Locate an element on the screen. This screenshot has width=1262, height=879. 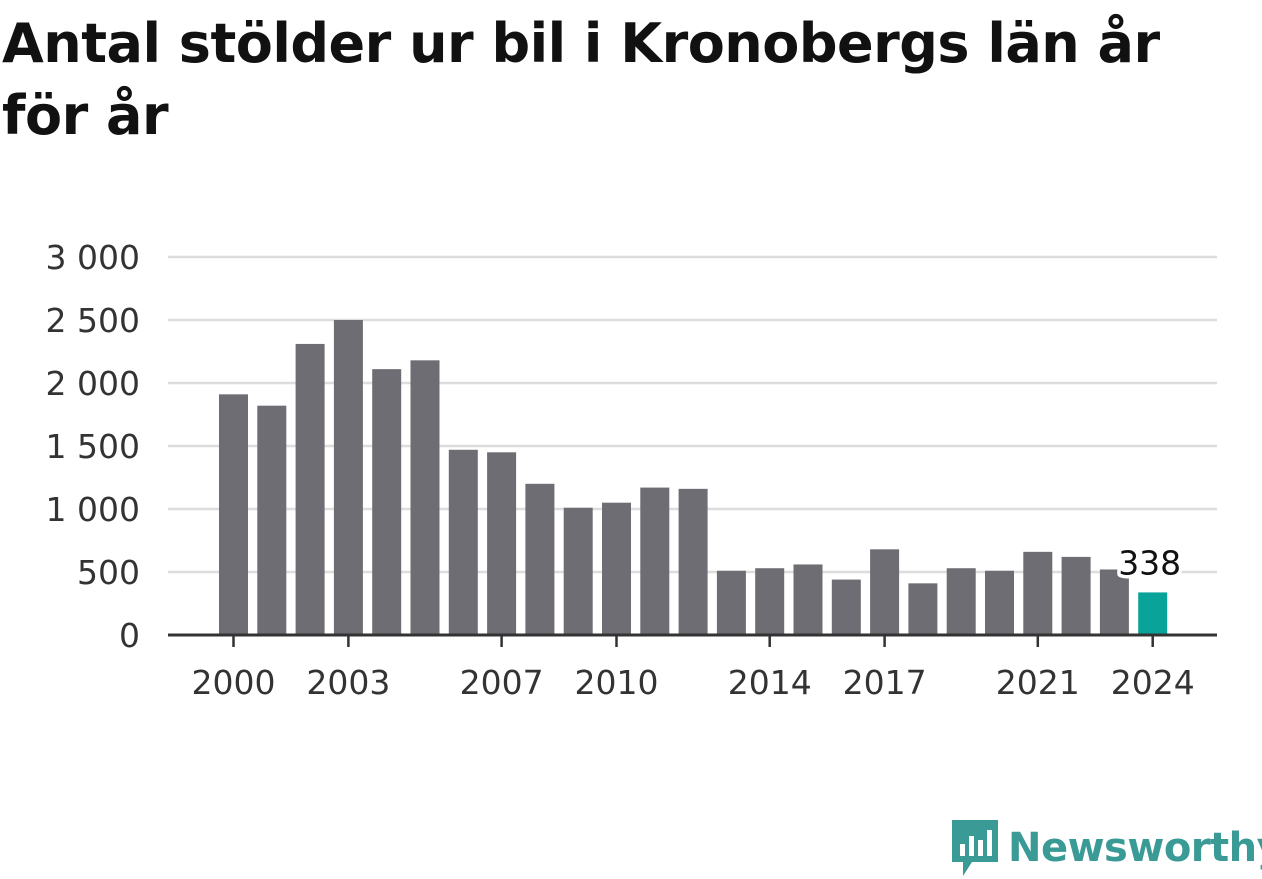
bar-2001 is located at coordinates (272, 520).